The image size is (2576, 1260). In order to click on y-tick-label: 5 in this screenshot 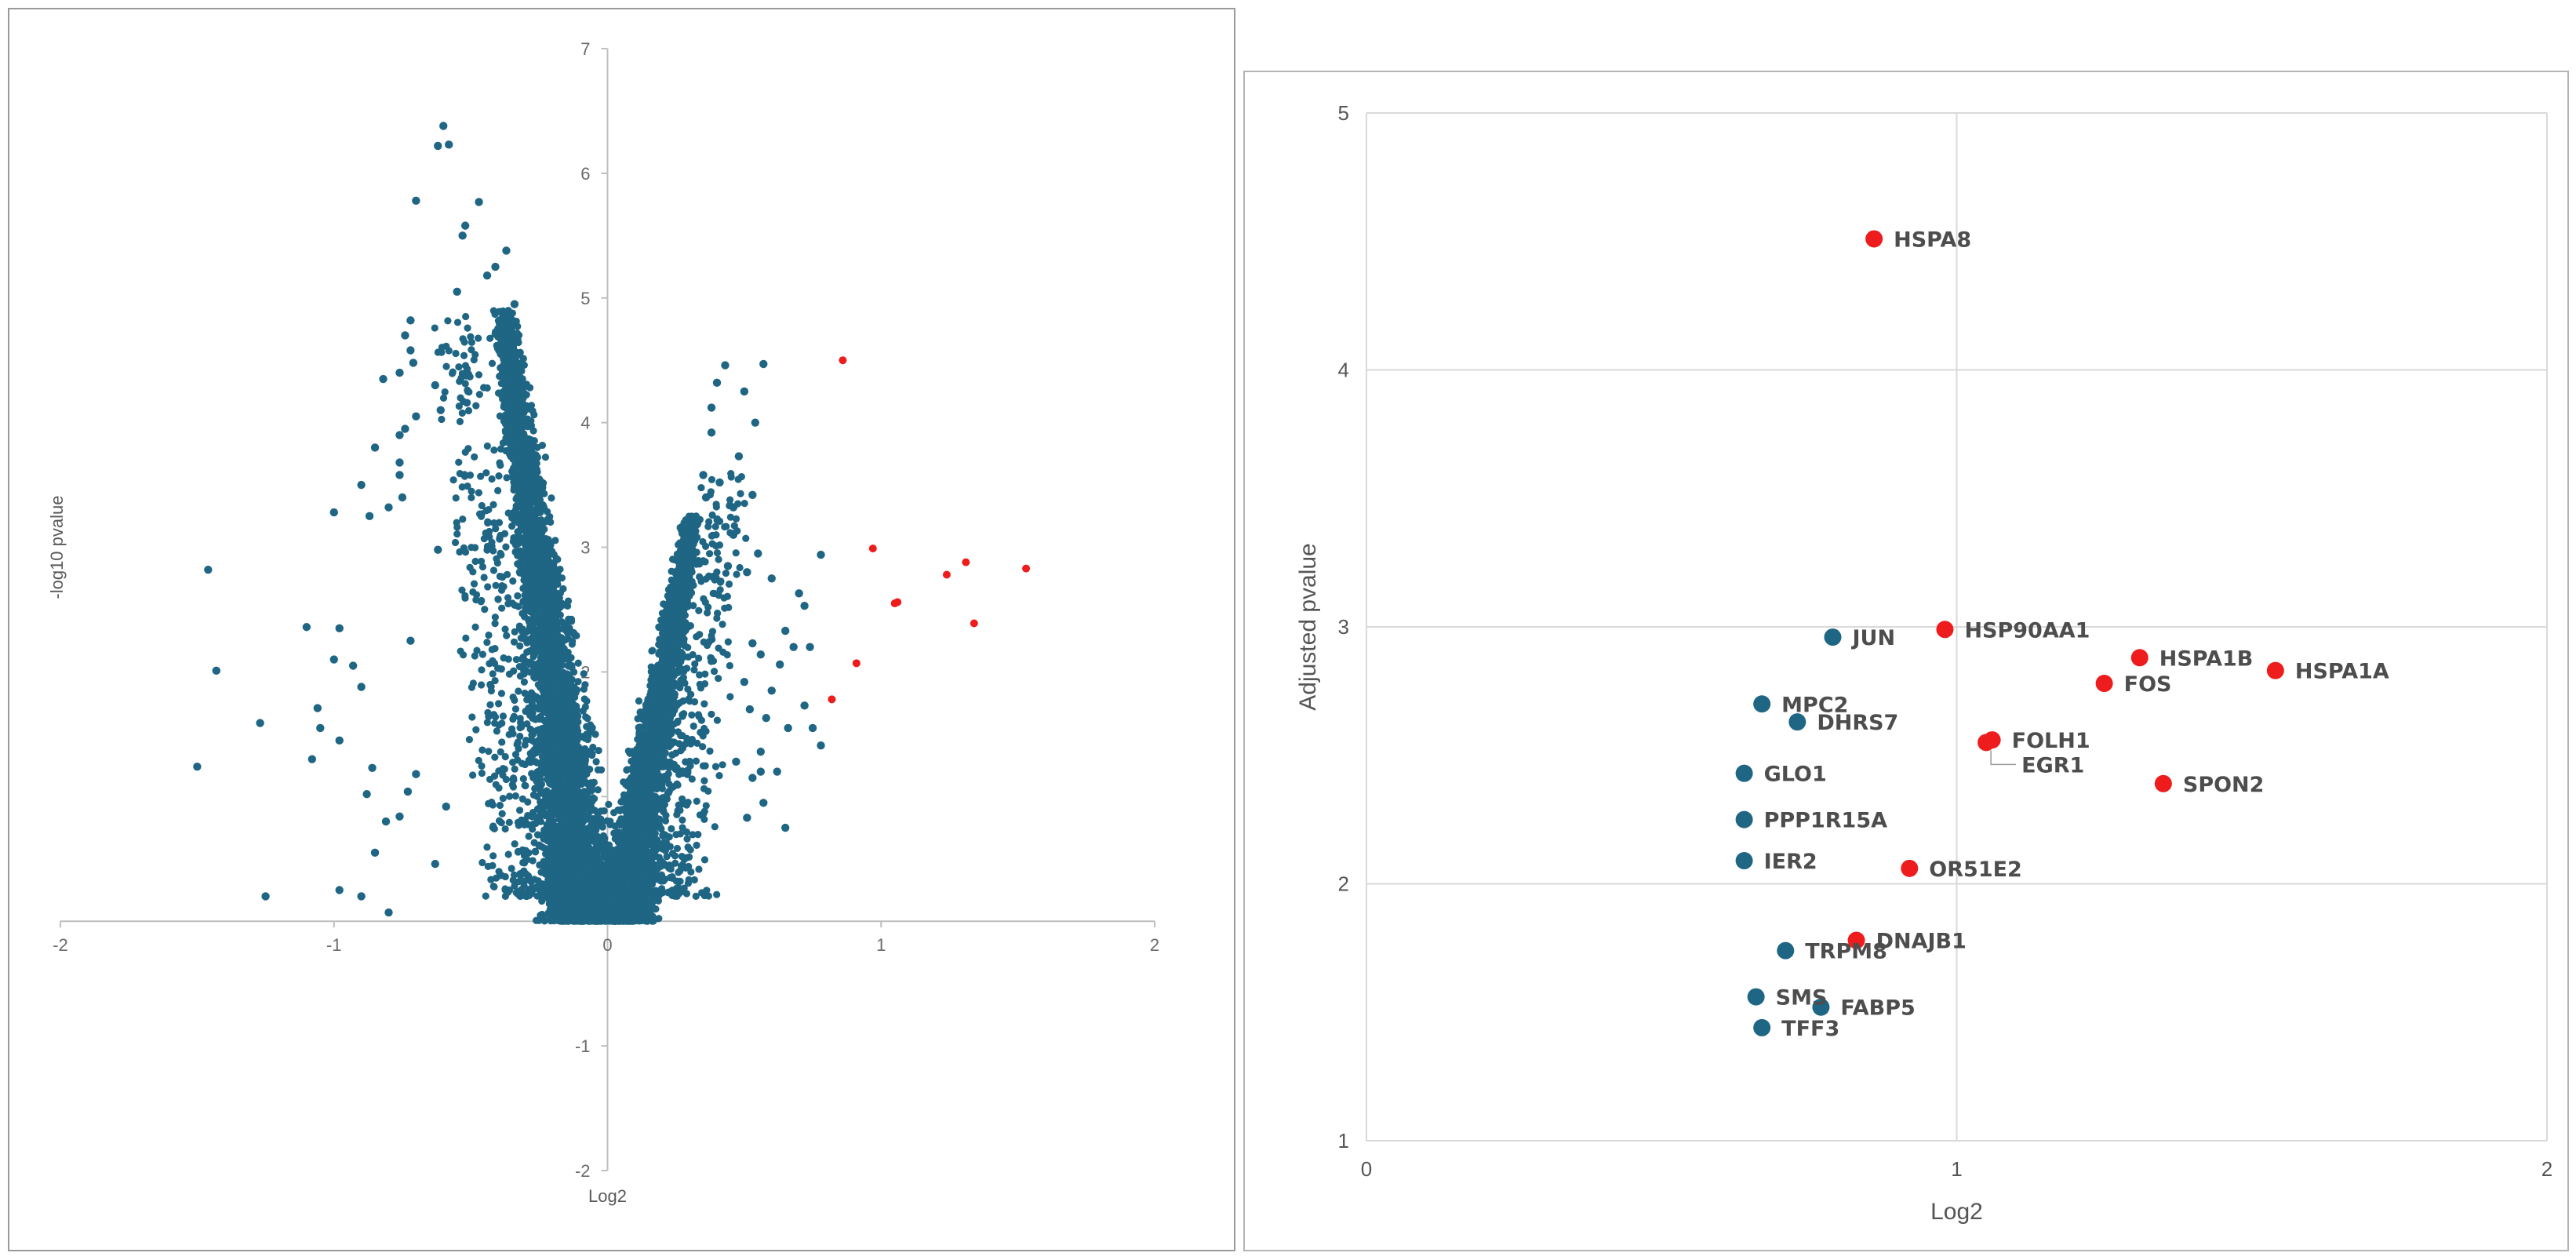, I will do `click(585, 298)`.